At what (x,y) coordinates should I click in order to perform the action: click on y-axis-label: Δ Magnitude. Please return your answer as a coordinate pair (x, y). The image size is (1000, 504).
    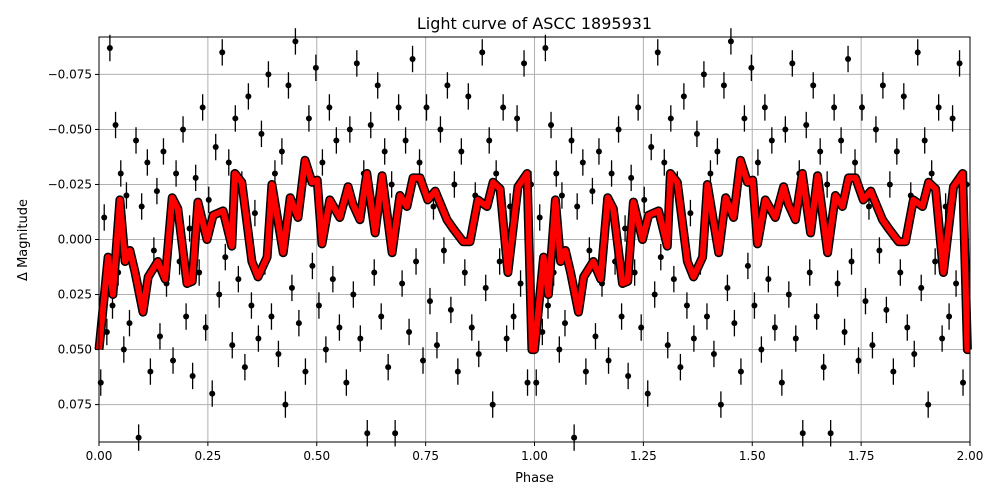
    Looking at the image, I should click on (23, 240).